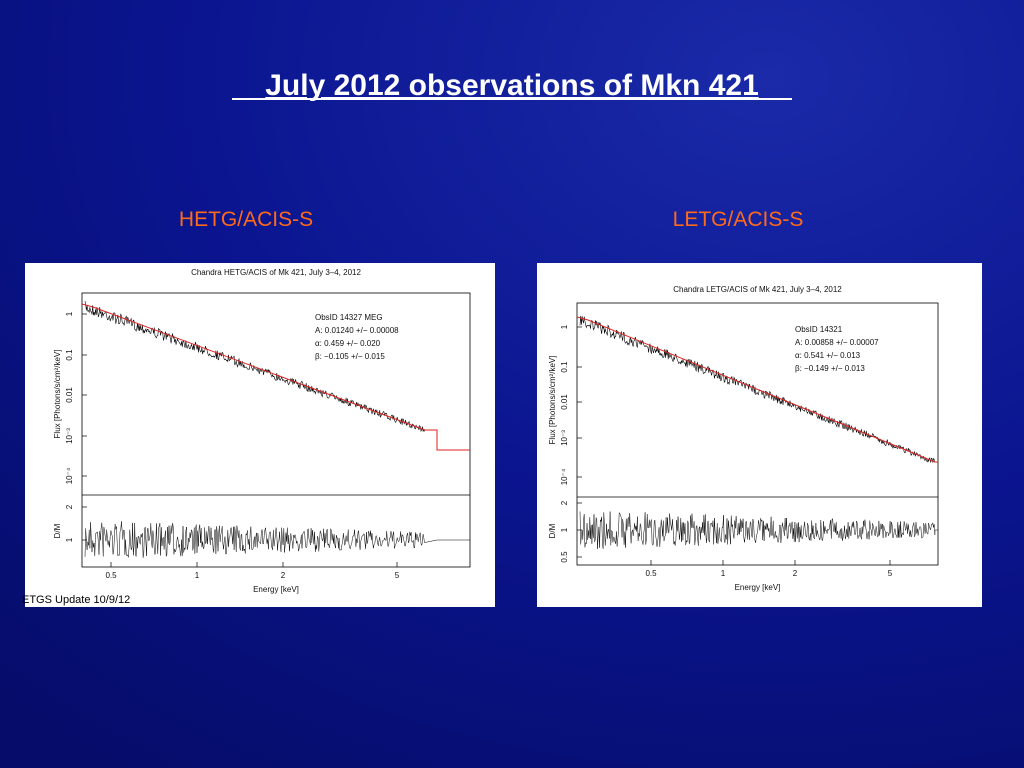 The width and height of the screenshot is (1024, 768). I want to click on fit-annotation: β: −0.149 +/− 0.013, so click(830, 368).